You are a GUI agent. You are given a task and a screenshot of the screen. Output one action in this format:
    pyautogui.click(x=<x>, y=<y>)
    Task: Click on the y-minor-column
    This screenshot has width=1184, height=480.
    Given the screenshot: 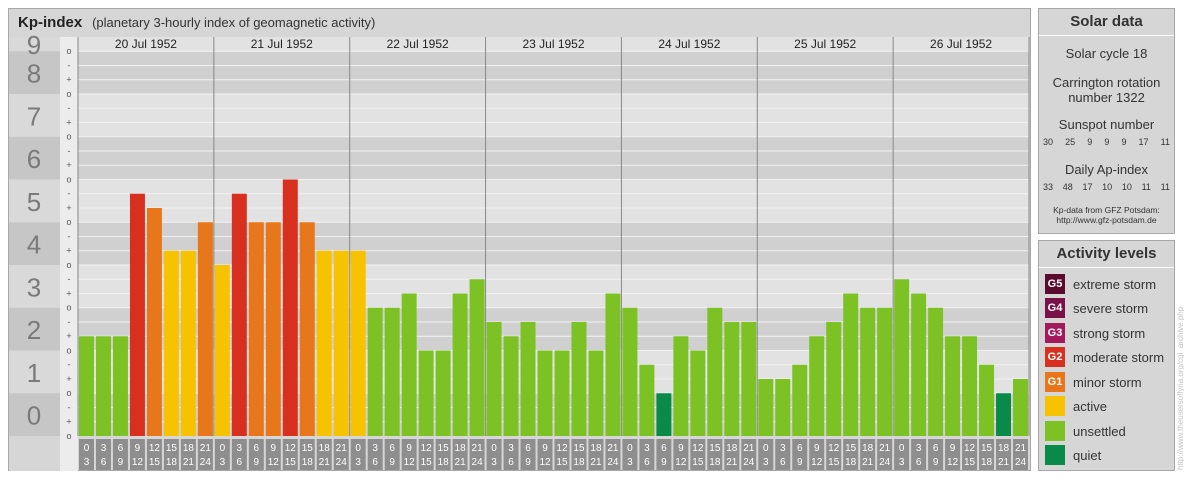 What is the action you would take?
    pyautogui.click(x=69, y=254)
    